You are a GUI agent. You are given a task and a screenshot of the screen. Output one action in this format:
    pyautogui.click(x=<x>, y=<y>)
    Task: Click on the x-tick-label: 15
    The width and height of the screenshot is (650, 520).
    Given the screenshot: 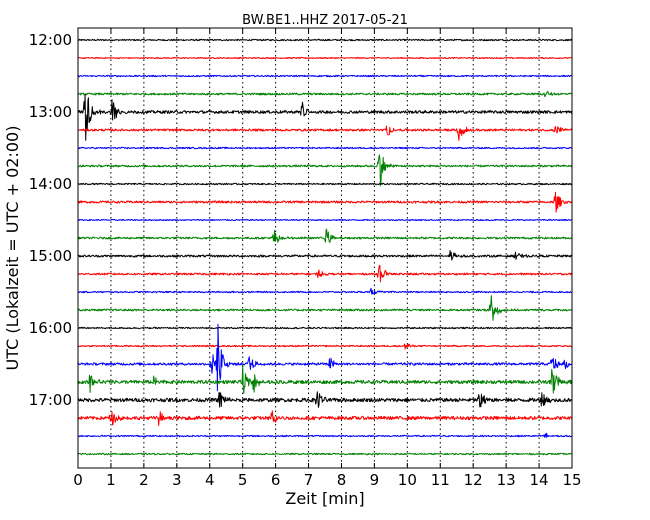 What is the action you would take?
    pyautogui.click(x=571, y=480)
    